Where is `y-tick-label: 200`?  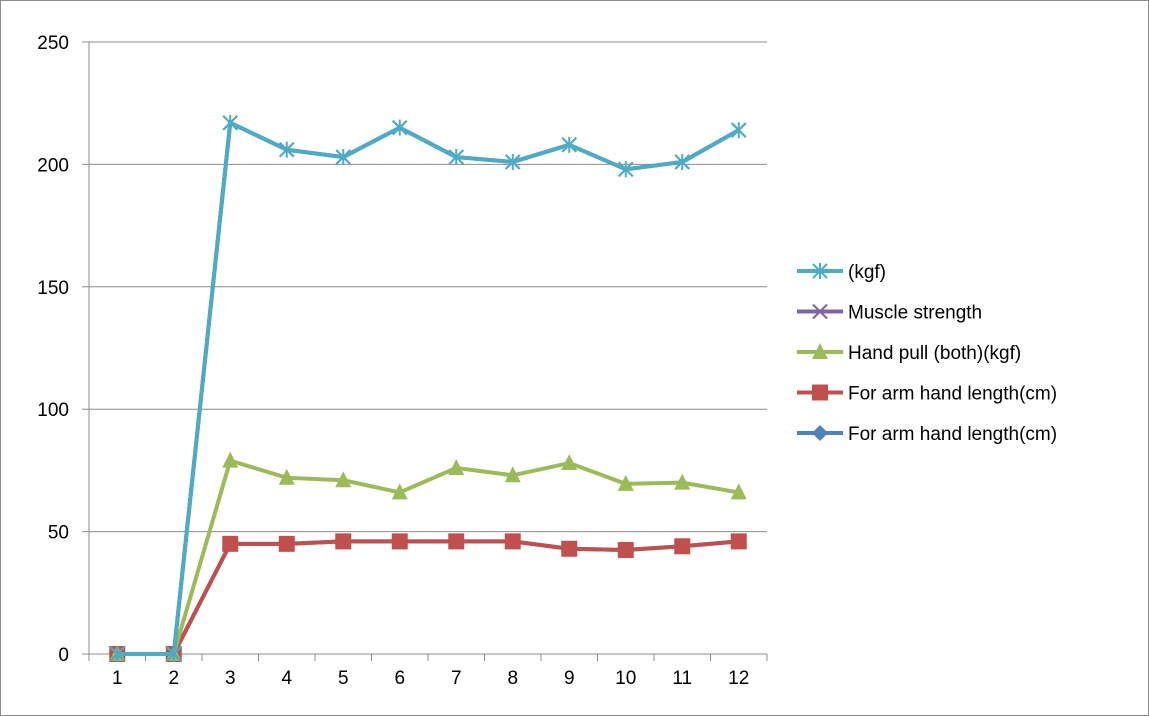 y-tick-label: 200 is located at coordinates (53, 165).